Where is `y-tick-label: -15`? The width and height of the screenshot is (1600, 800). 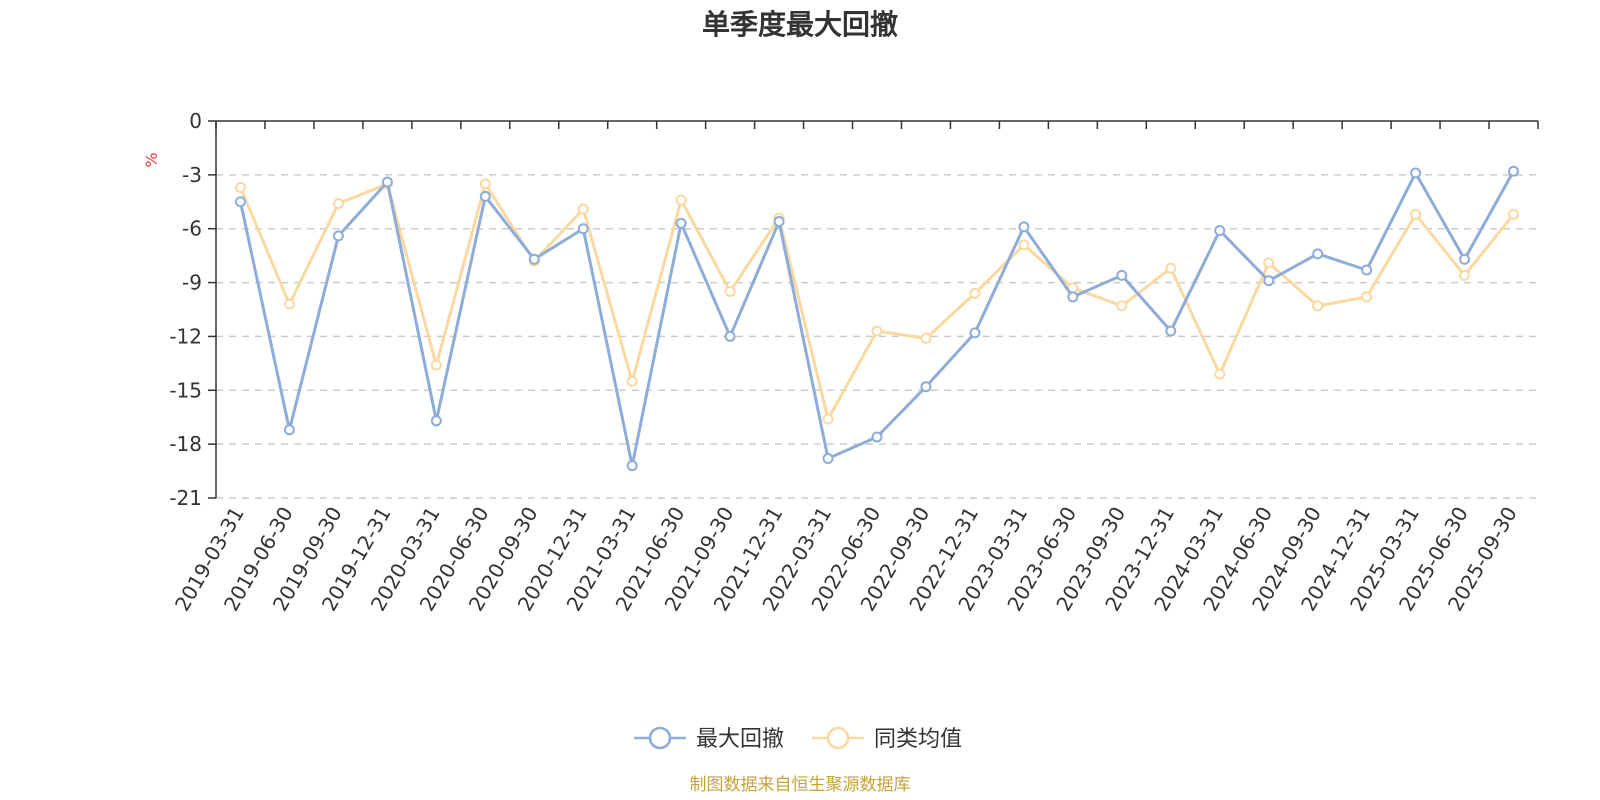
y-tick-label: -15 is located at coordinates (185, 390).